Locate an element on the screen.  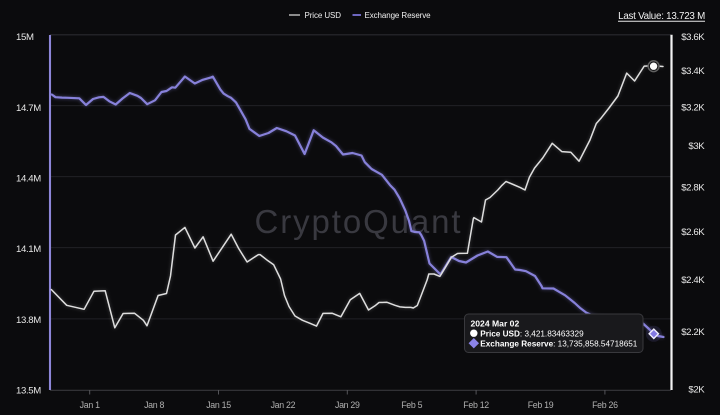
svg-text: $2K is located at coordinates (696, 389).